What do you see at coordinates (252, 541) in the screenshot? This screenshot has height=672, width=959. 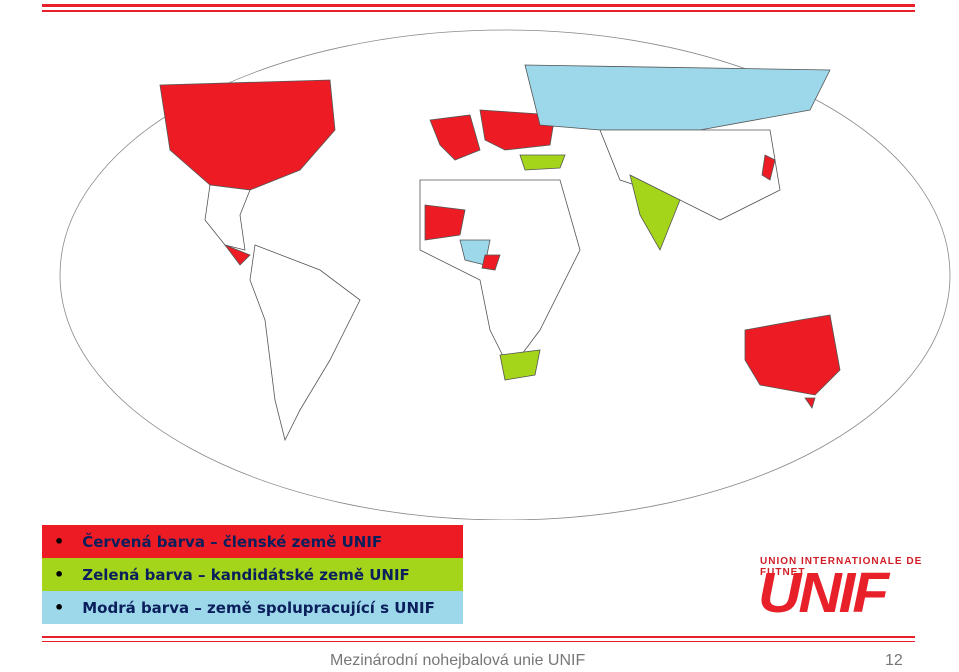 I see `legend-item: Červená barva – členské země UNIF` at bounding box center [252, 541].